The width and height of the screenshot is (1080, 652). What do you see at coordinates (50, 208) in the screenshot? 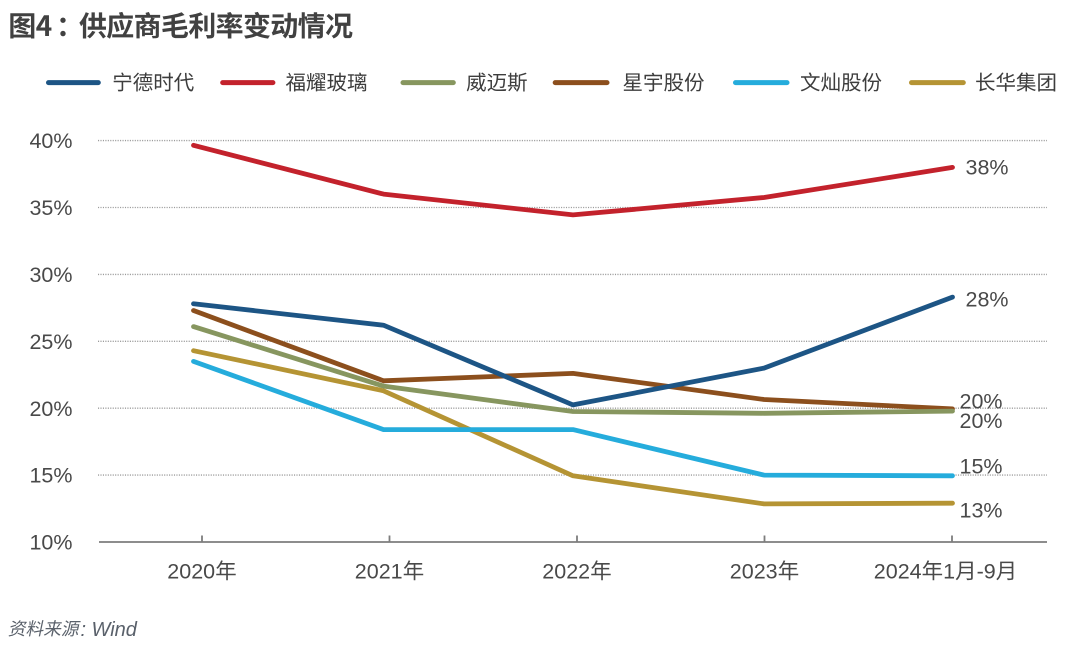
I see `svg-text: 35%` at bounding box center [50, 208].